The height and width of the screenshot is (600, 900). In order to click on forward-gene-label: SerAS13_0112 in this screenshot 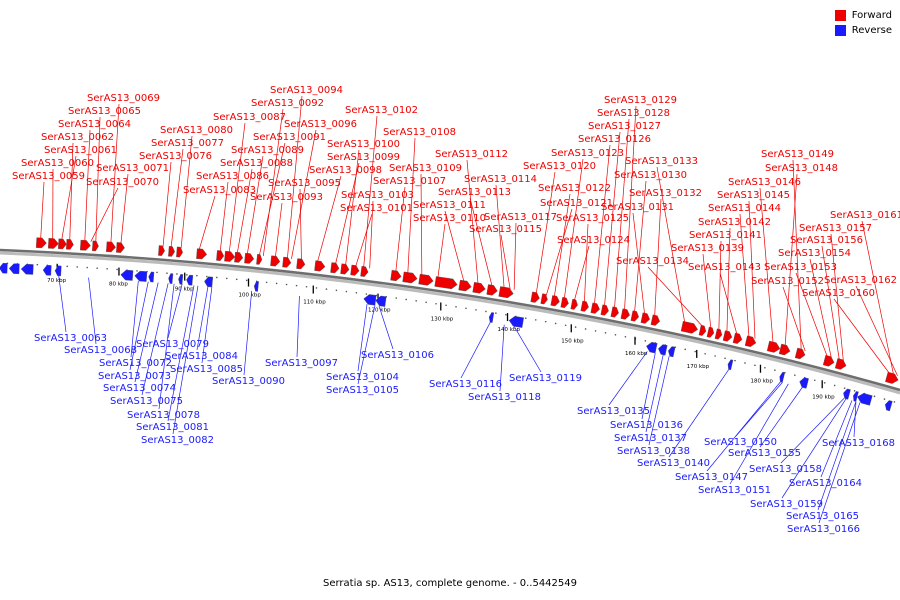, I will do `click(471, 154)`.